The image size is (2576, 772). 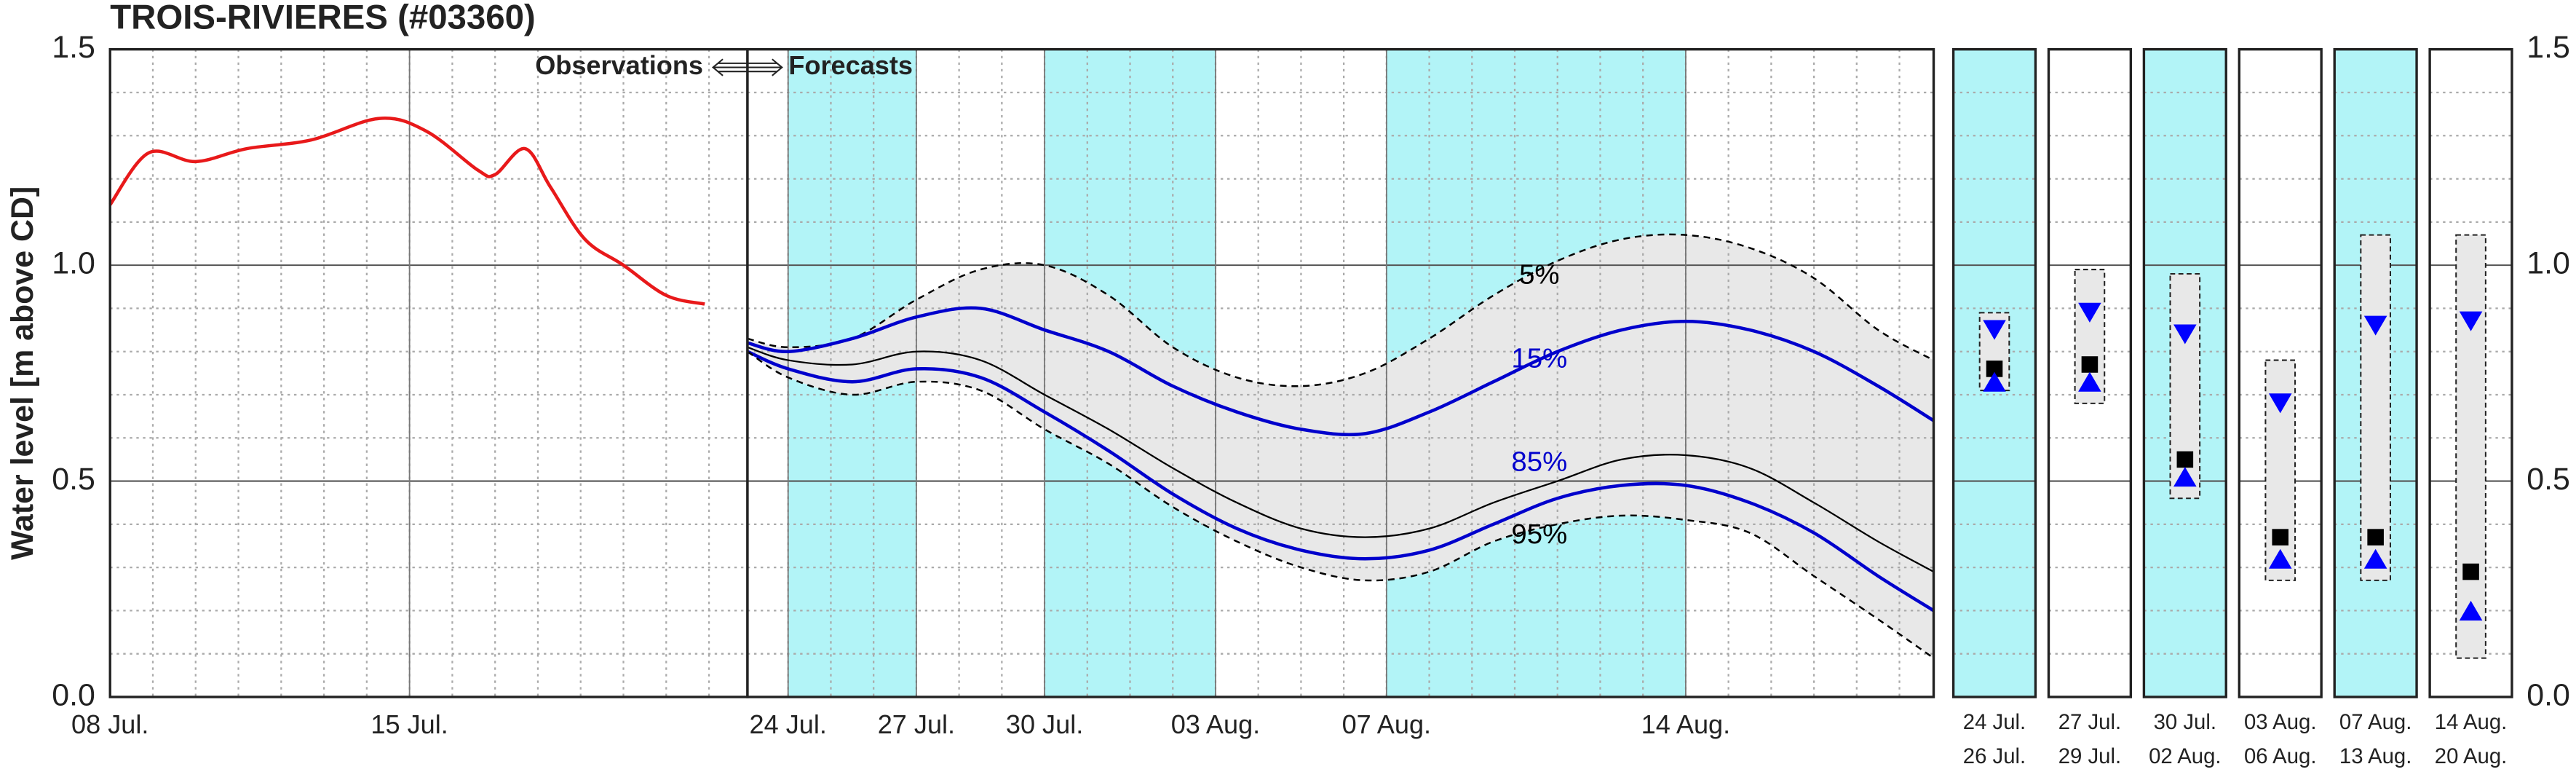 I want to click on y-axis-label: Water level [m above CD], so click(x=22, y=373).